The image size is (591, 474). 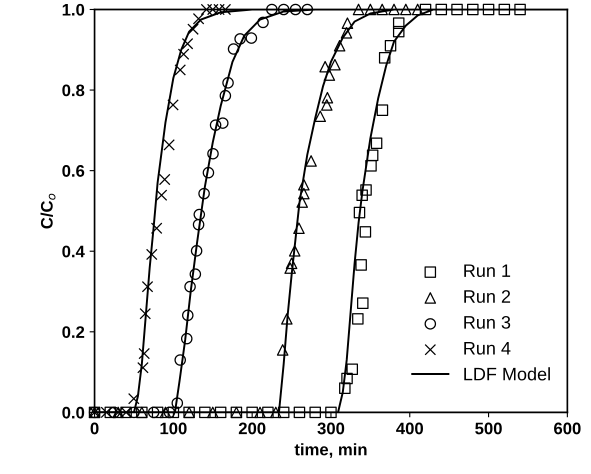 I want to click on x-tick-label: 300, so click(x=330, y=428).